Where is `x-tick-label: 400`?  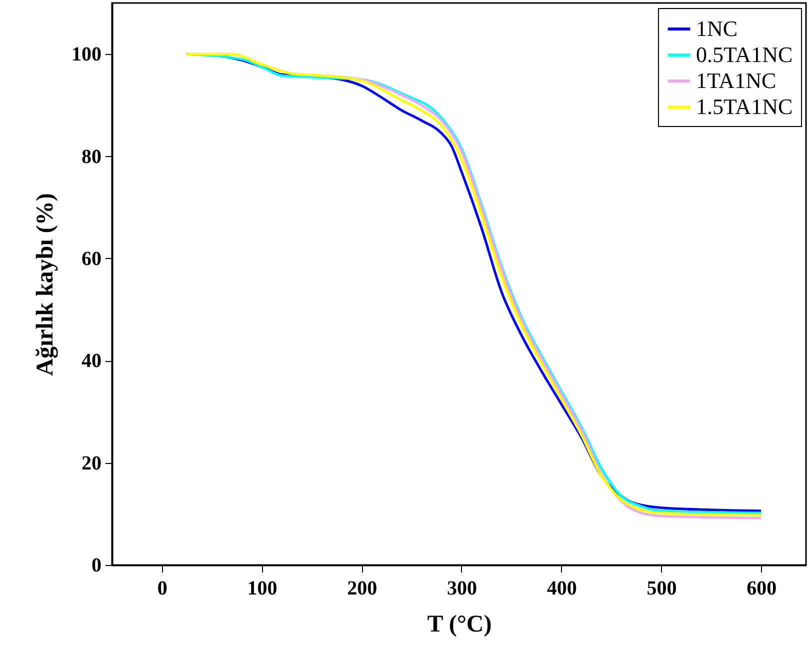 x-tick-label: 400 is located at coordinates (561, 589).